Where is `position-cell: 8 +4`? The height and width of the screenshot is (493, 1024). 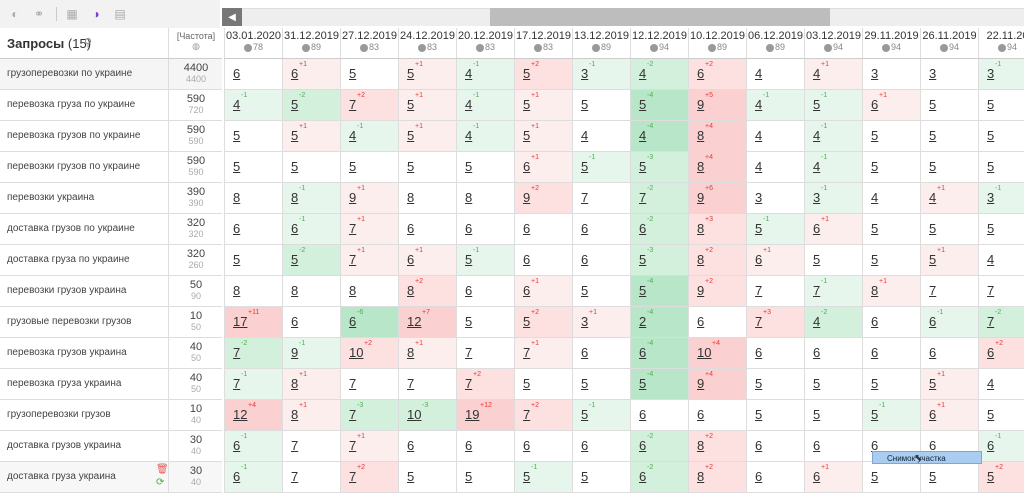
position-cell: 8 +4 is located at coordinates (717, 136).